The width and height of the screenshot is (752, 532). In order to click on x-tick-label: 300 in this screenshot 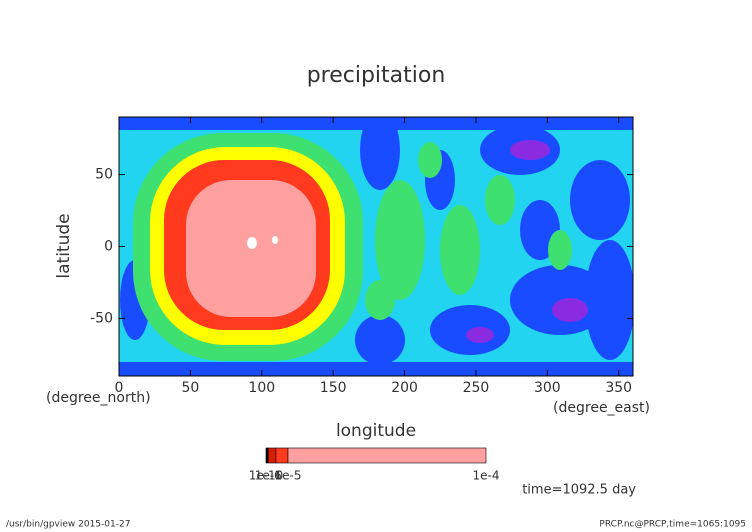, I will do `click(547, 388)`.